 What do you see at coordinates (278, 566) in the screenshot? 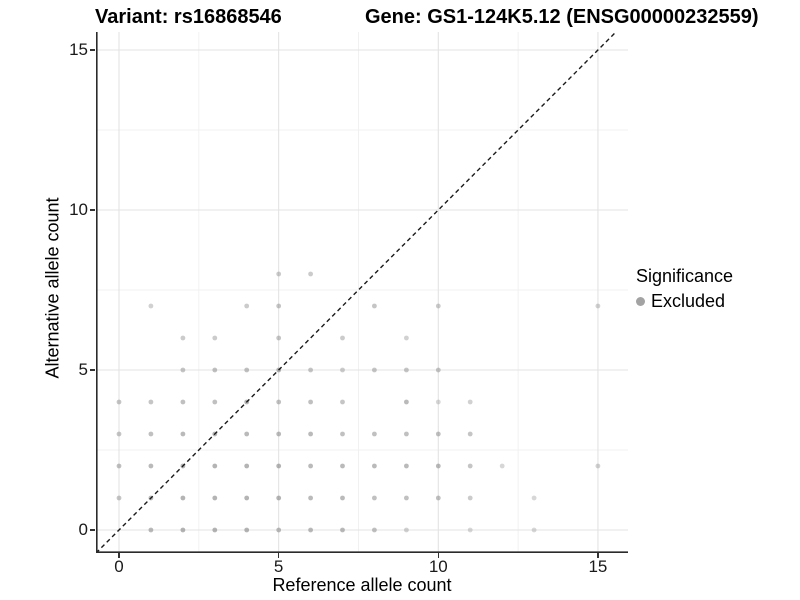
I see `x-tick-label: 5` at bounding box center [278, 566].